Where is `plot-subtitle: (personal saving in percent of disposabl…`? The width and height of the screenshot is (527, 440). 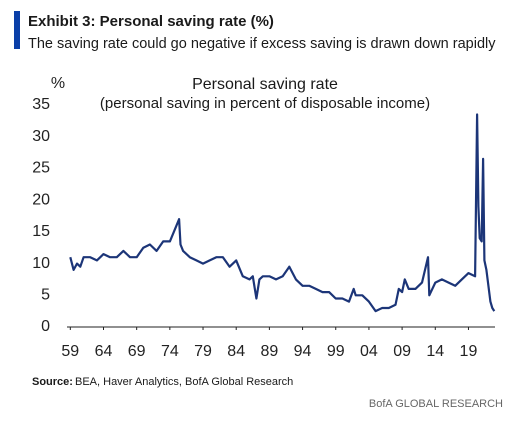 plot-subtitle: (personal saving in percent of disposabl… is located at coordinates (265, 103).